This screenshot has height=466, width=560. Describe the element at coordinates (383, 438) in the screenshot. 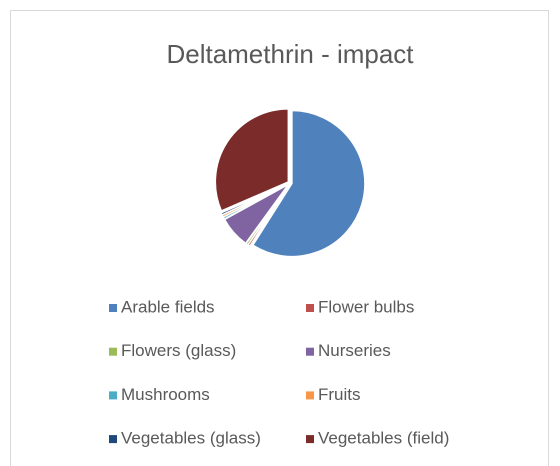

I see `legend-label: Vegetables (field)` at that location.